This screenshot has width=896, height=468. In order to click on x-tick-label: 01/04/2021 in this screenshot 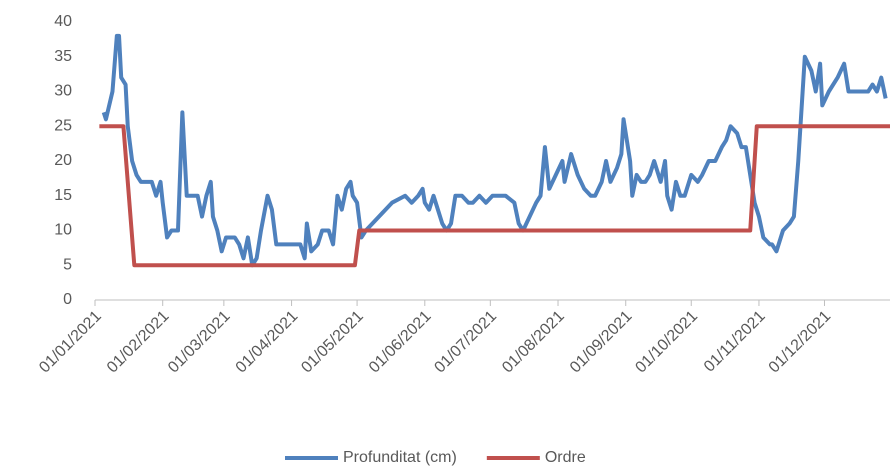, I will do `click(267, 342)`.